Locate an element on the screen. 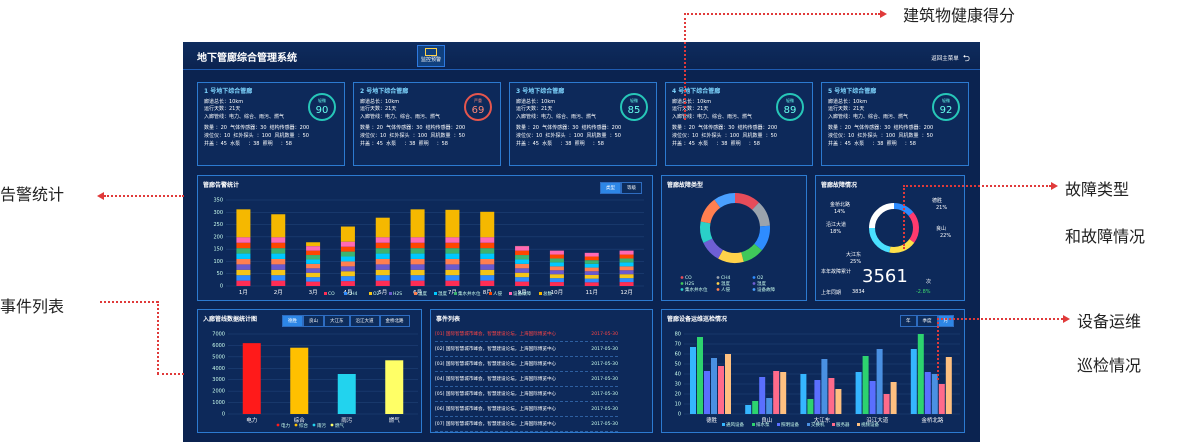 This screenshot has height=445, width=1179. card-info-line: 运行天数：21天 is located at coordinates (534, 109).